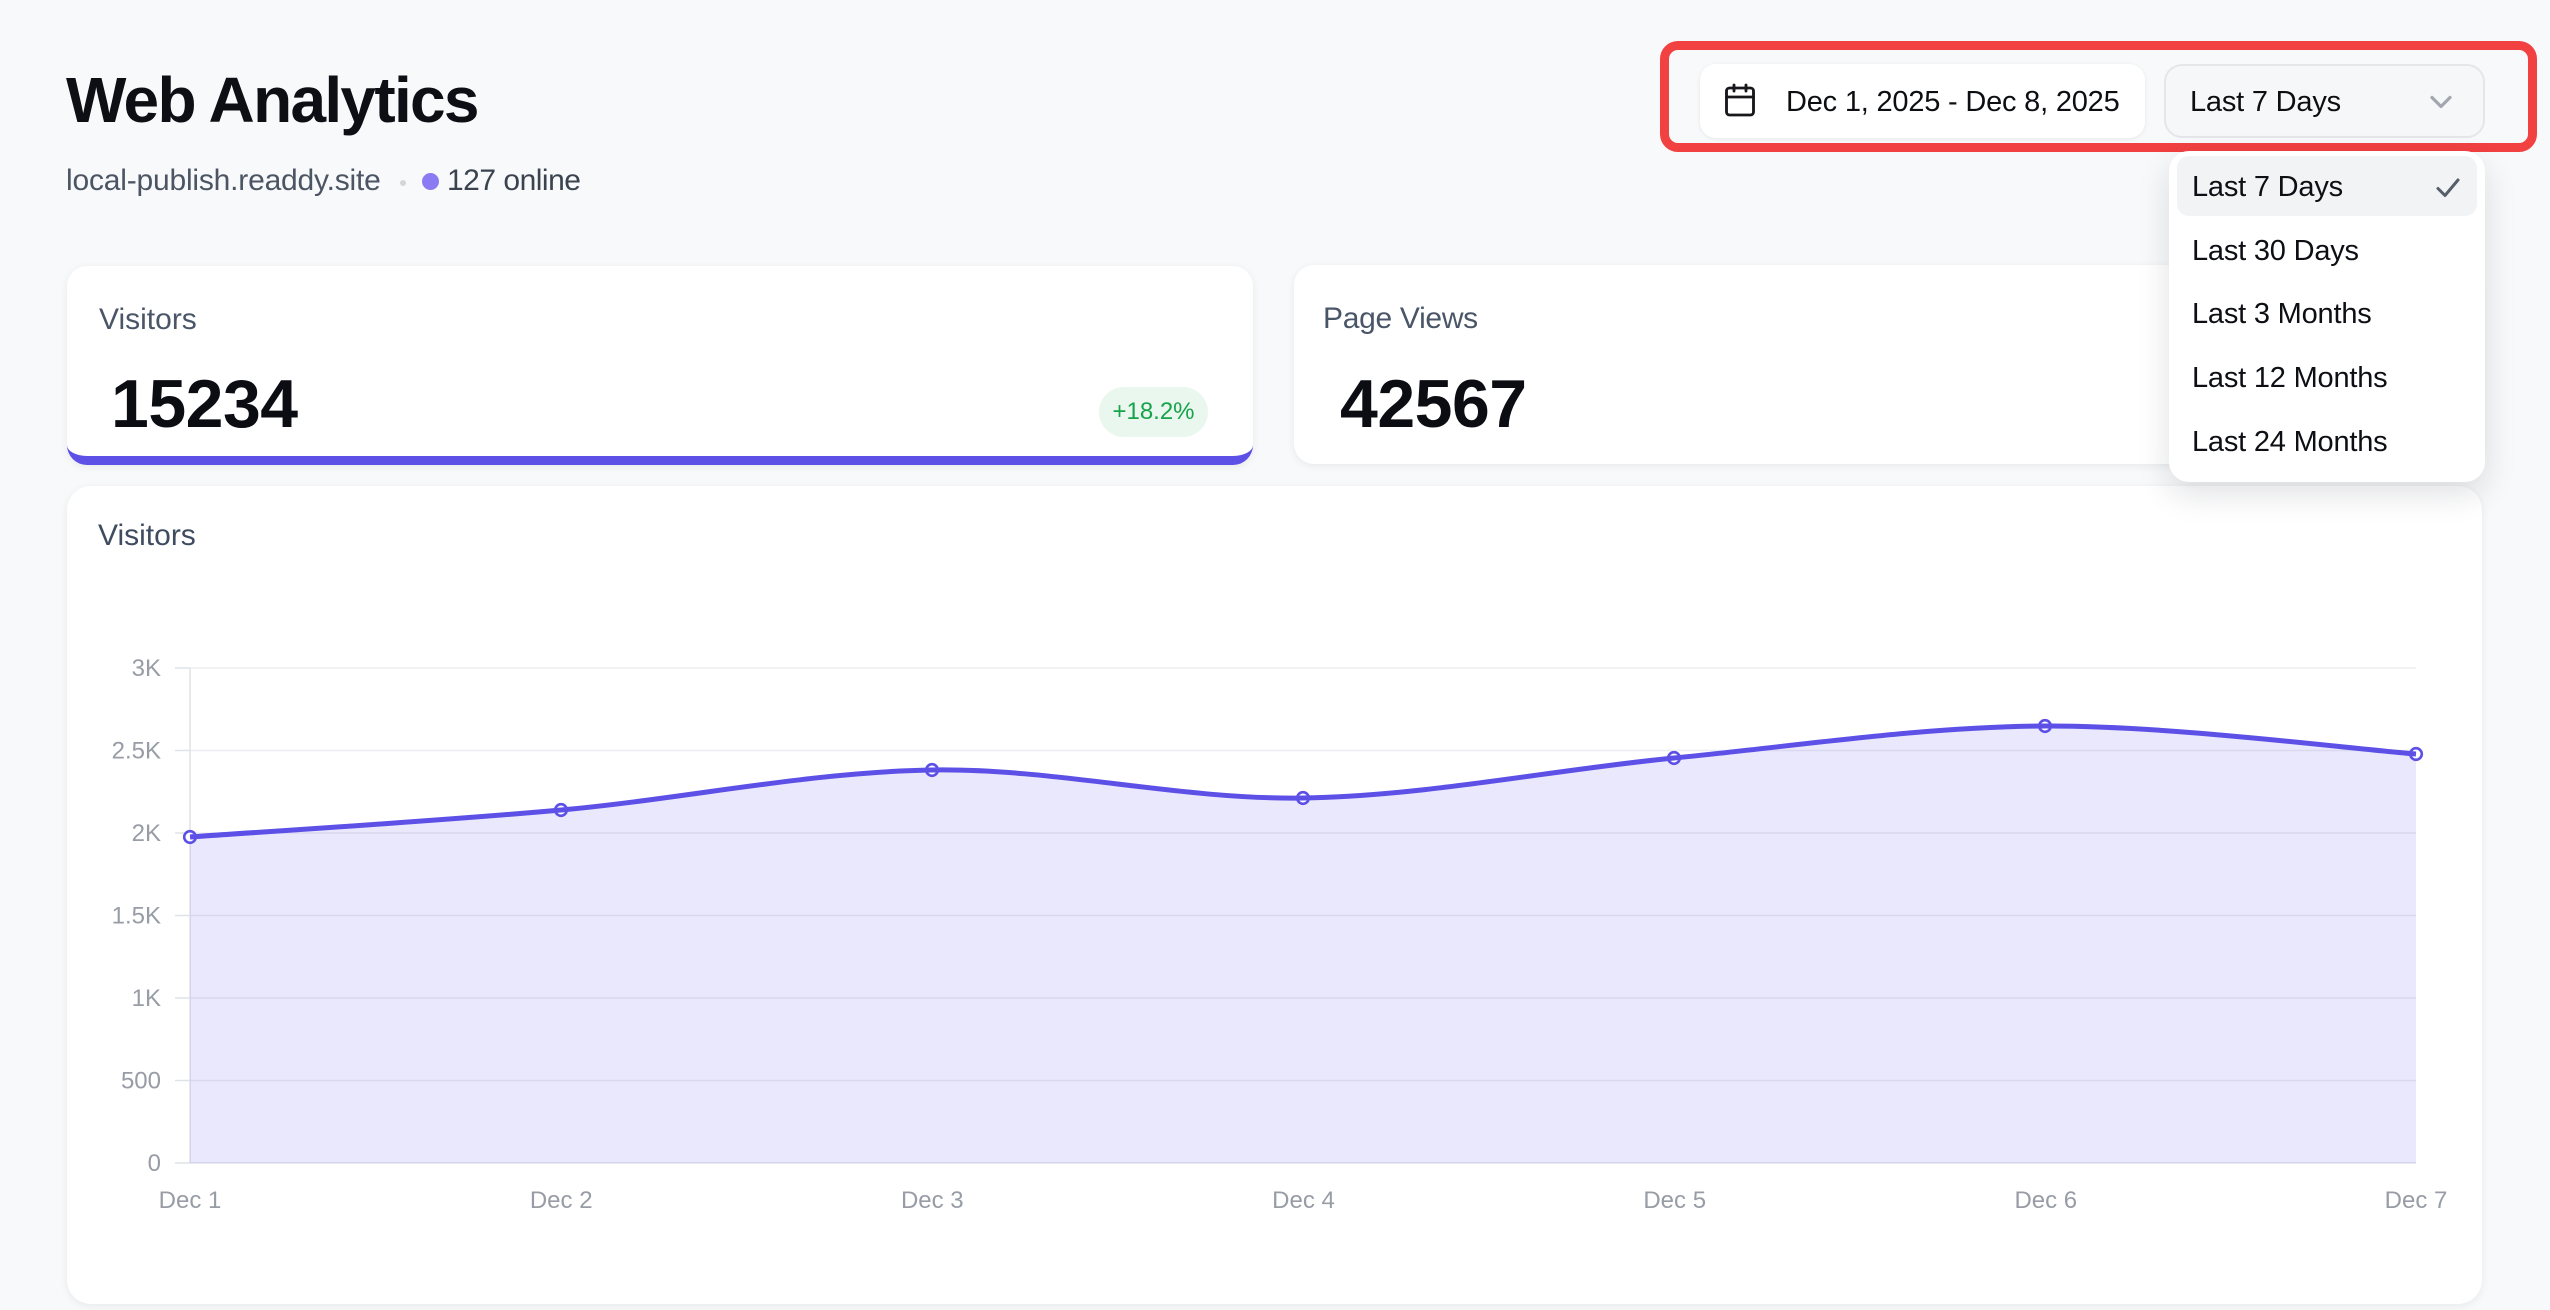 The height and width of the screenshot is (1310, 2550). Describe the element at coordinates (1303, 1200) in the screenshot. I see `svg-text: Dec 4` at that location.